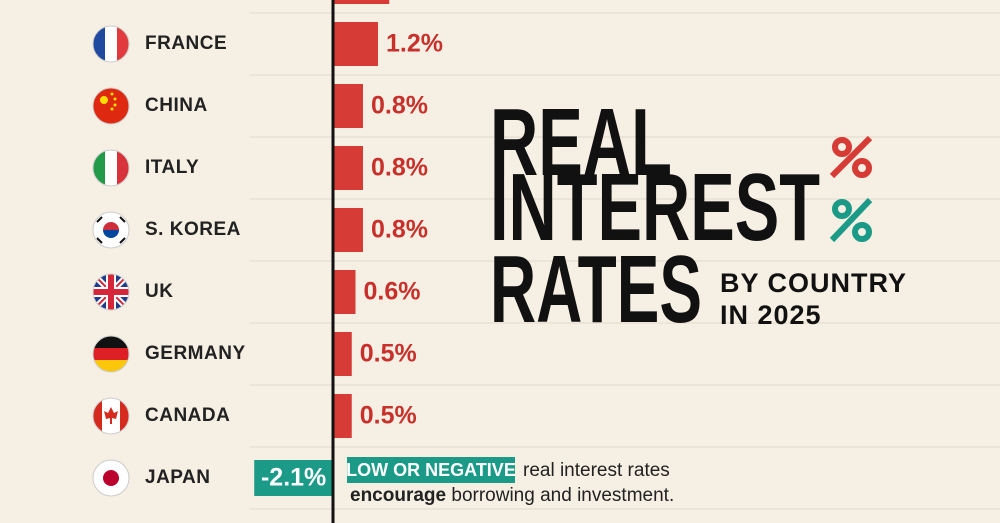 The image size is (1000, 523). Describe the element at coordinates (322, 248) in the screenshot. I see `bars` at that location.